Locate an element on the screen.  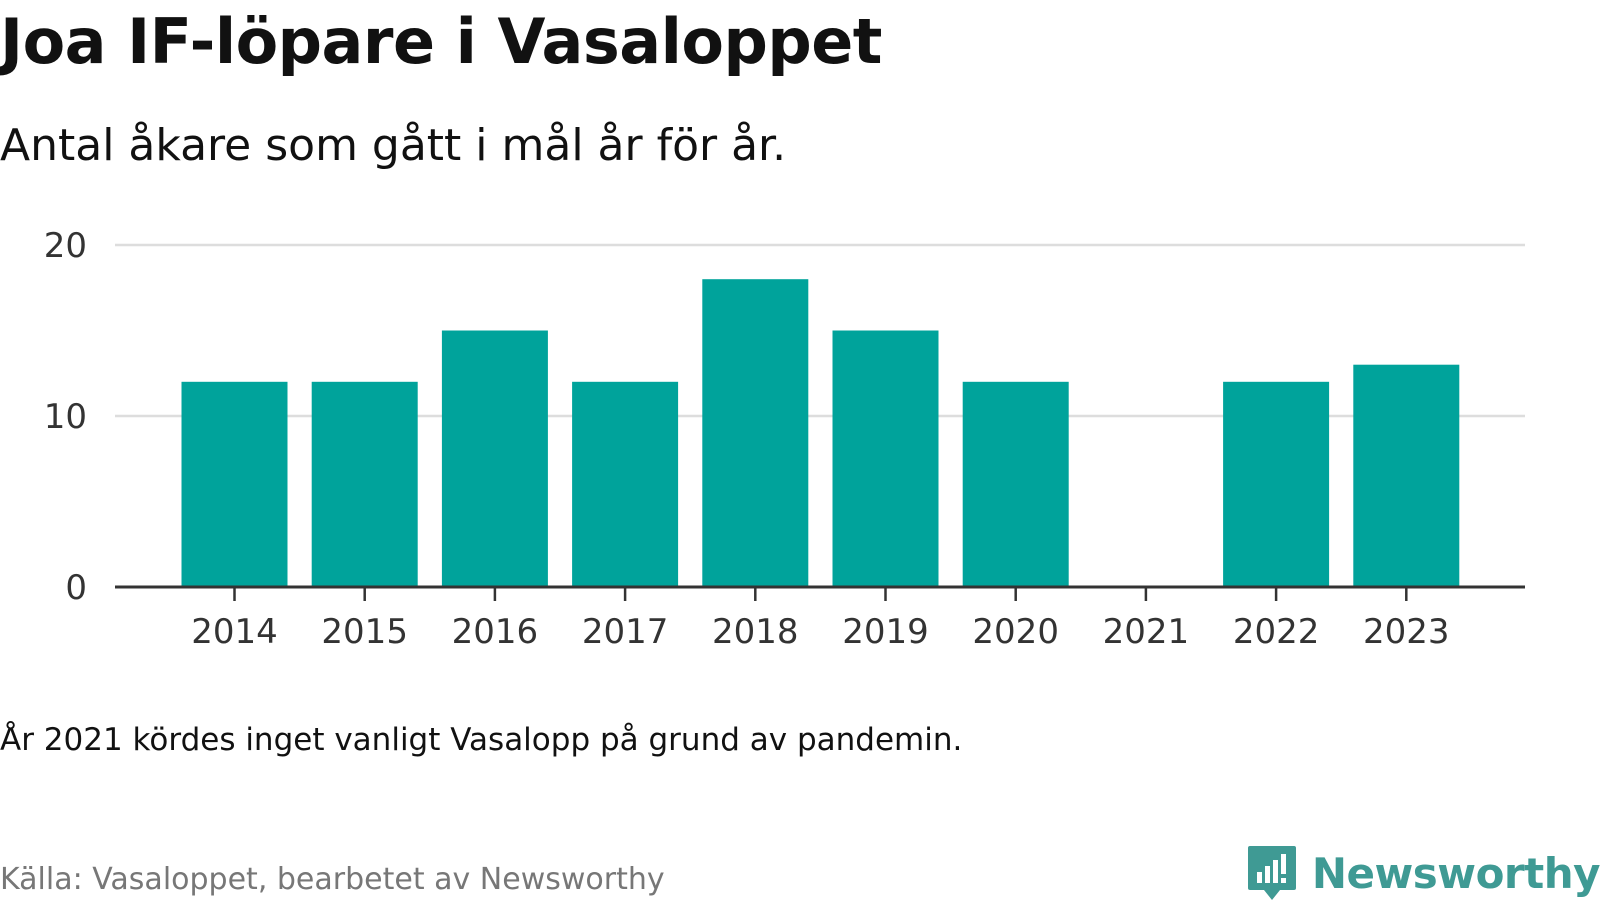
brand-logo: Newsworthy is located at coordinates (1423, 873).